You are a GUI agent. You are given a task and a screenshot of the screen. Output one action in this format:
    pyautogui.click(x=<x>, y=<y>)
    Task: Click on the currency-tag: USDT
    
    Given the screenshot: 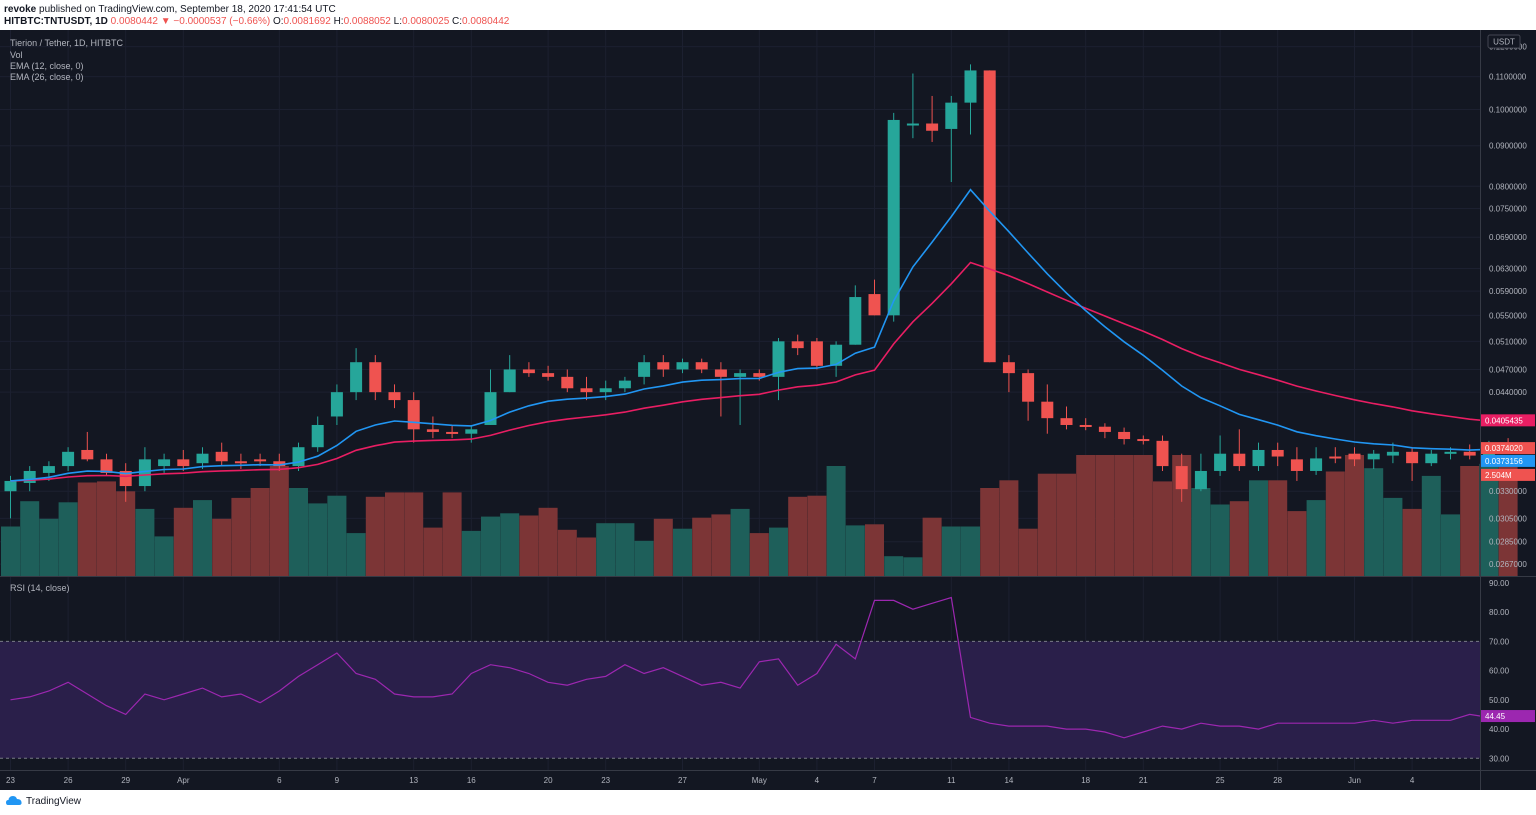 What is the action you would take?
    pyautogui.click(x=1504, y=41)
    